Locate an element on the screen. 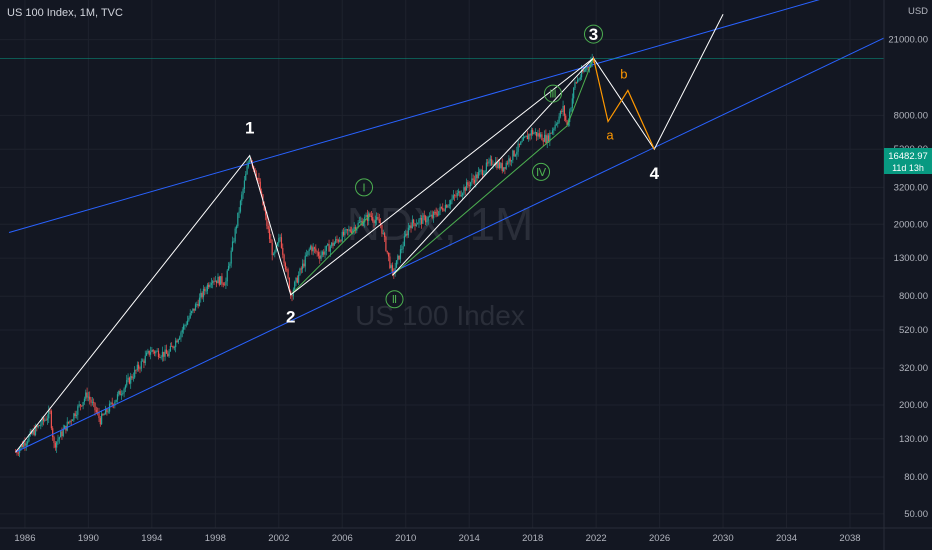  wave-label-3: 3 is located at coordinates (593, 34).